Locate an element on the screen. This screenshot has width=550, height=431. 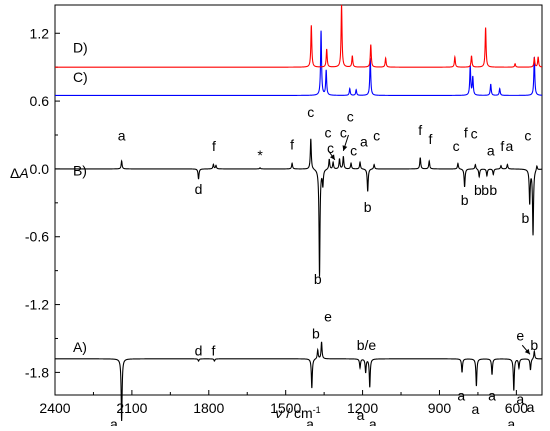
y-axis-label-symbol: A is located at coordinates (23, 173).